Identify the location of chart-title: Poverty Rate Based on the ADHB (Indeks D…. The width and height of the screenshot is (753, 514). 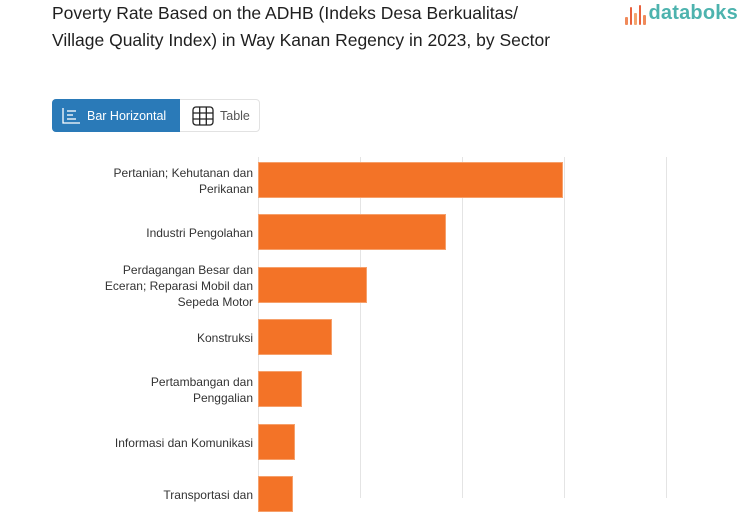
(301, 26).